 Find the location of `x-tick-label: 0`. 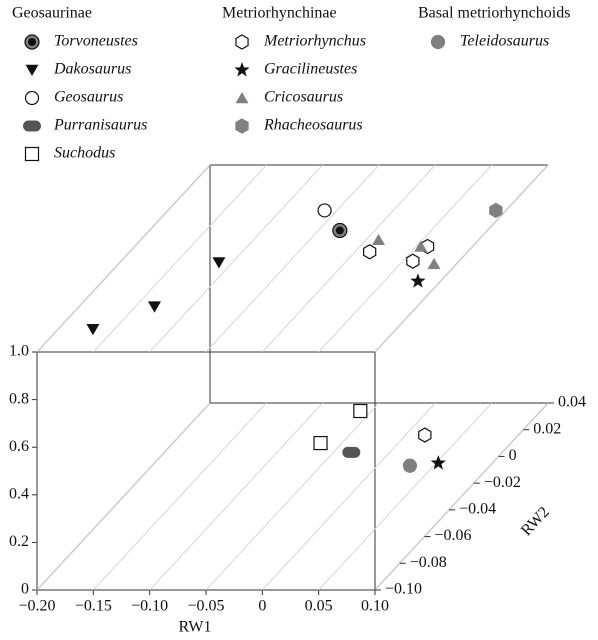

x-tick-label: 0 is located at coordinates (262, 606).